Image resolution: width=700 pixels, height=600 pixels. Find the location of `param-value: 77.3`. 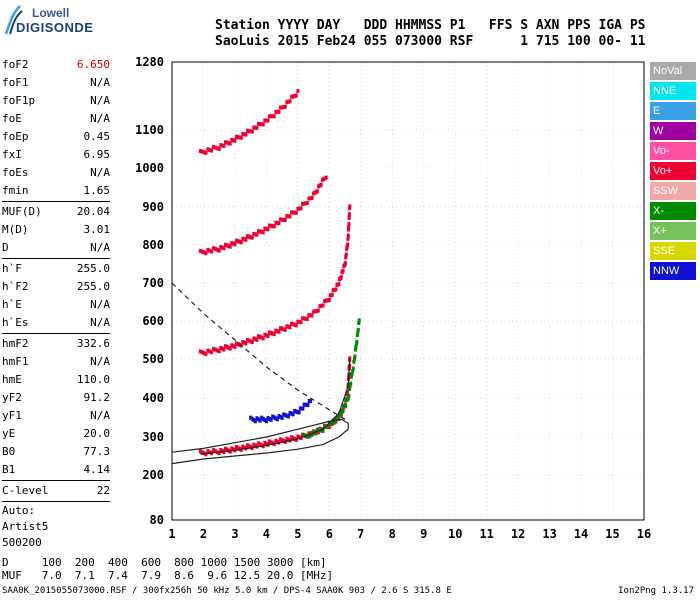

param-value: 77.3 is located at coordinates (97, 451).